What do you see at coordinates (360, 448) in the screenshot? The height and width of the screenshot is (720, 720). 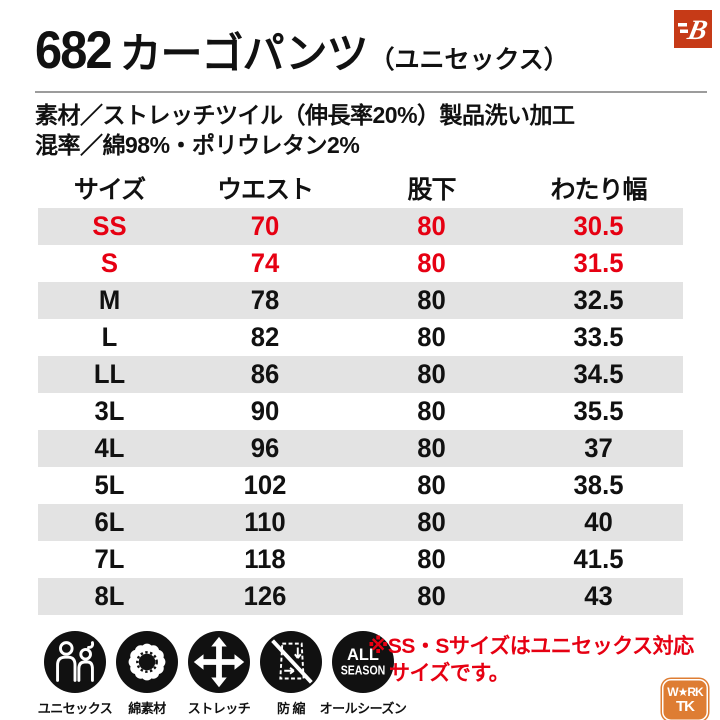 I see `table-row-4L: 4L 96 80 37` at bounding box center [360, 448].